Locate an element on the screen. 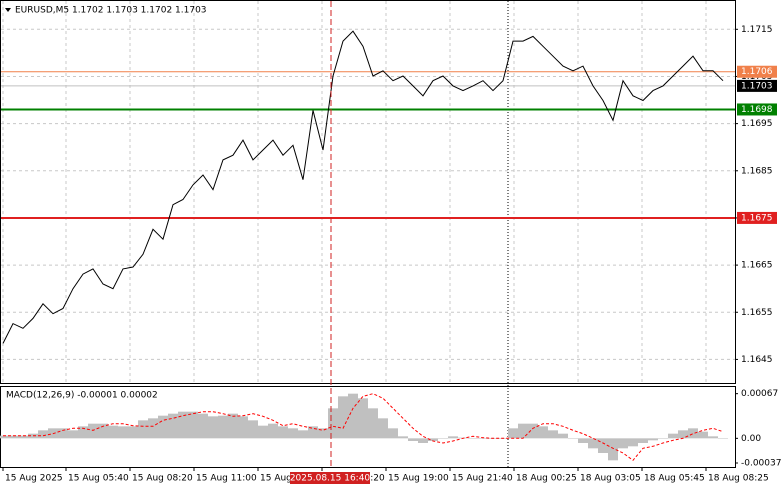 This screenshot has height=489, width=781. x-tick-label: 18 Aug 05:45 is located at coordinates (674, 479).